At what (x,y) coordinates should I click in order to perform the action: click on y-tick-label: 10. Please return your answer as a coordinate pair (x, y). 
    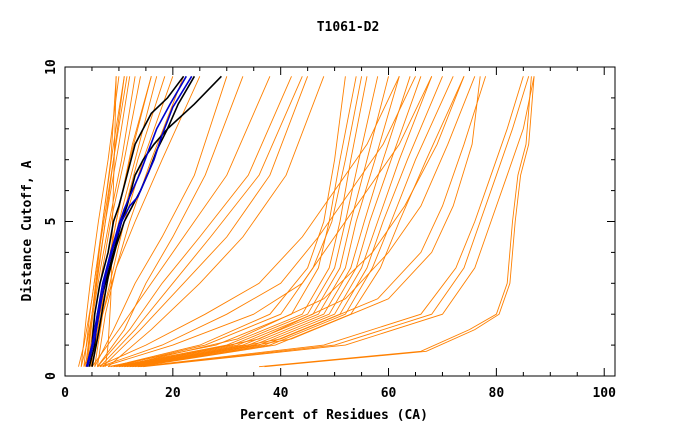
    Looking at the image, I should click on (51, 67).